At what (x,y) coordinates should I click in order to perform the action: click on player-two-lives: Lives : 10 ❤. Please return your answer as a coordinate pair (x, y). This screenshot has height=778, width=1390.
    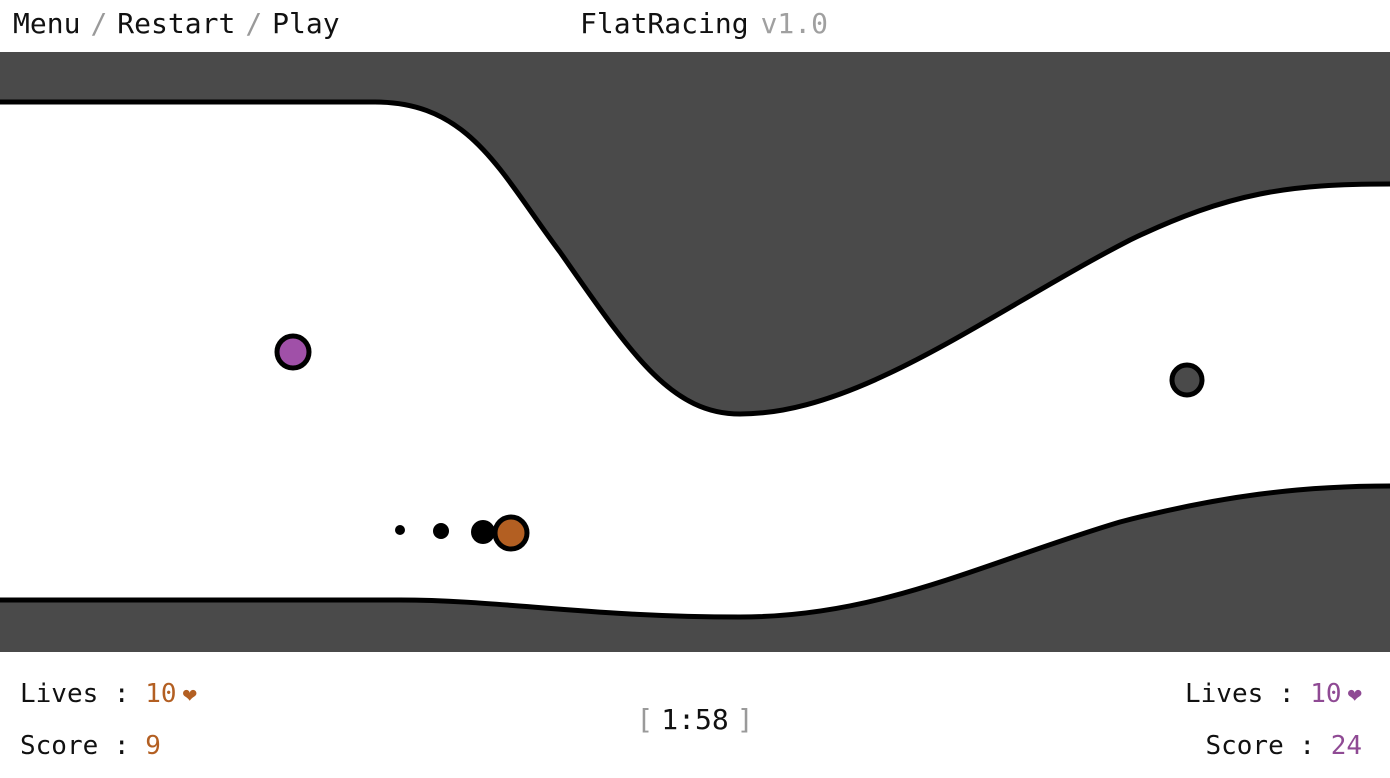
    Looking at the image, I should click on (1273, 694).